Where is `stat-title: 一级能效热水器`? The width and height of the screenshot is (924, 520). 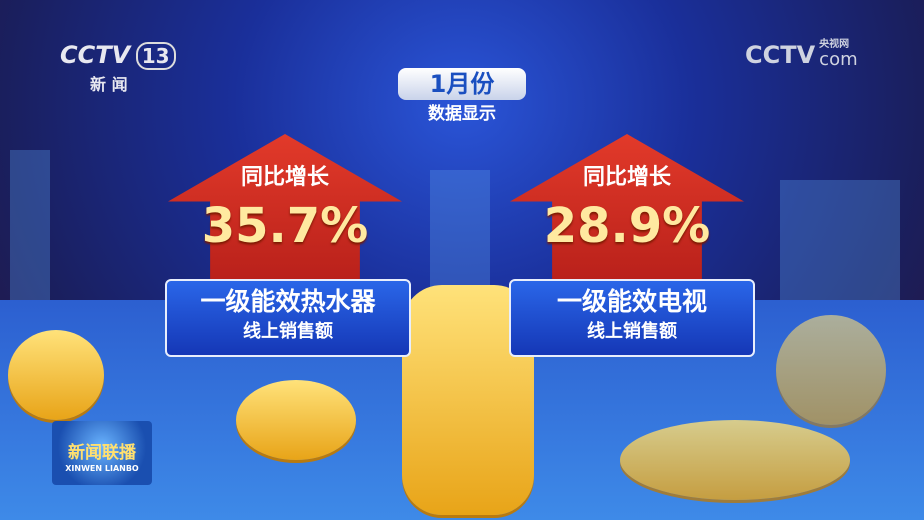
stat-title: 一级能效热水器 is located at coordinates (288, 301).